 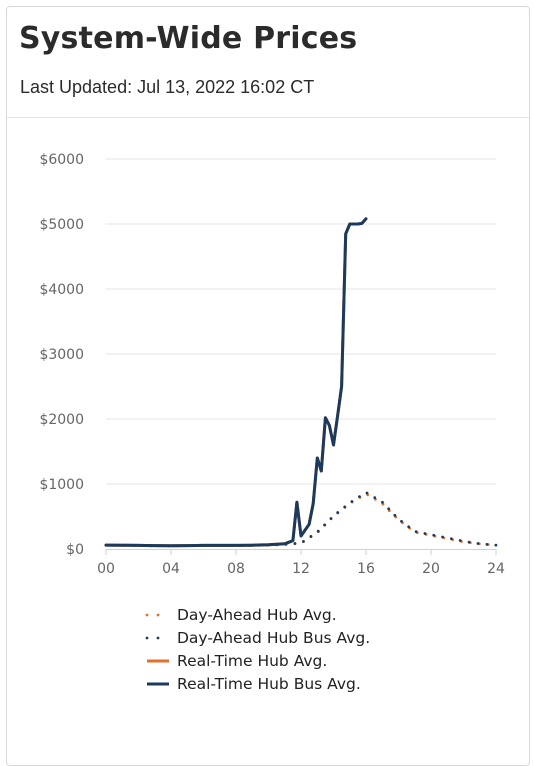 I want to click on y-tick-label: $3000, so click(x=61, y=355).